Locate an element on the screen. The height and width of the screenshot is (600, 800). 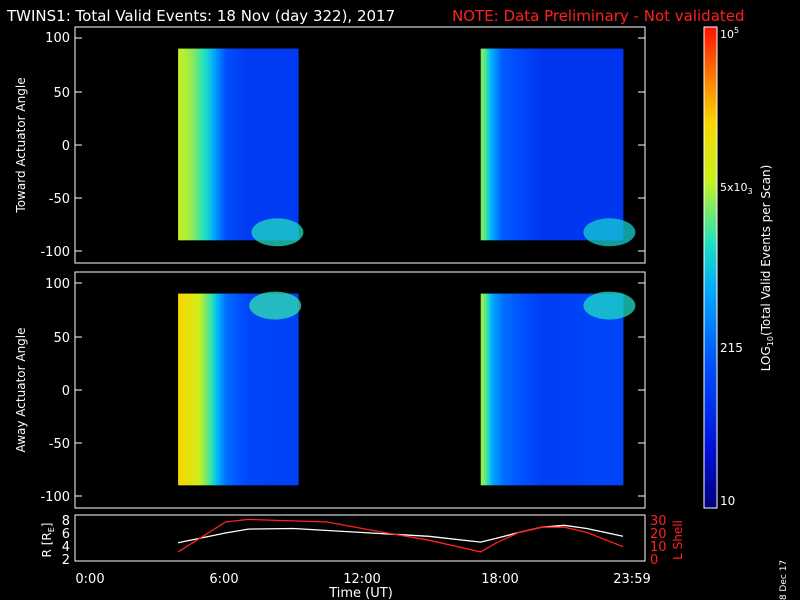
top-ytick-neg100: -100 is located at coordinates (55, 252).